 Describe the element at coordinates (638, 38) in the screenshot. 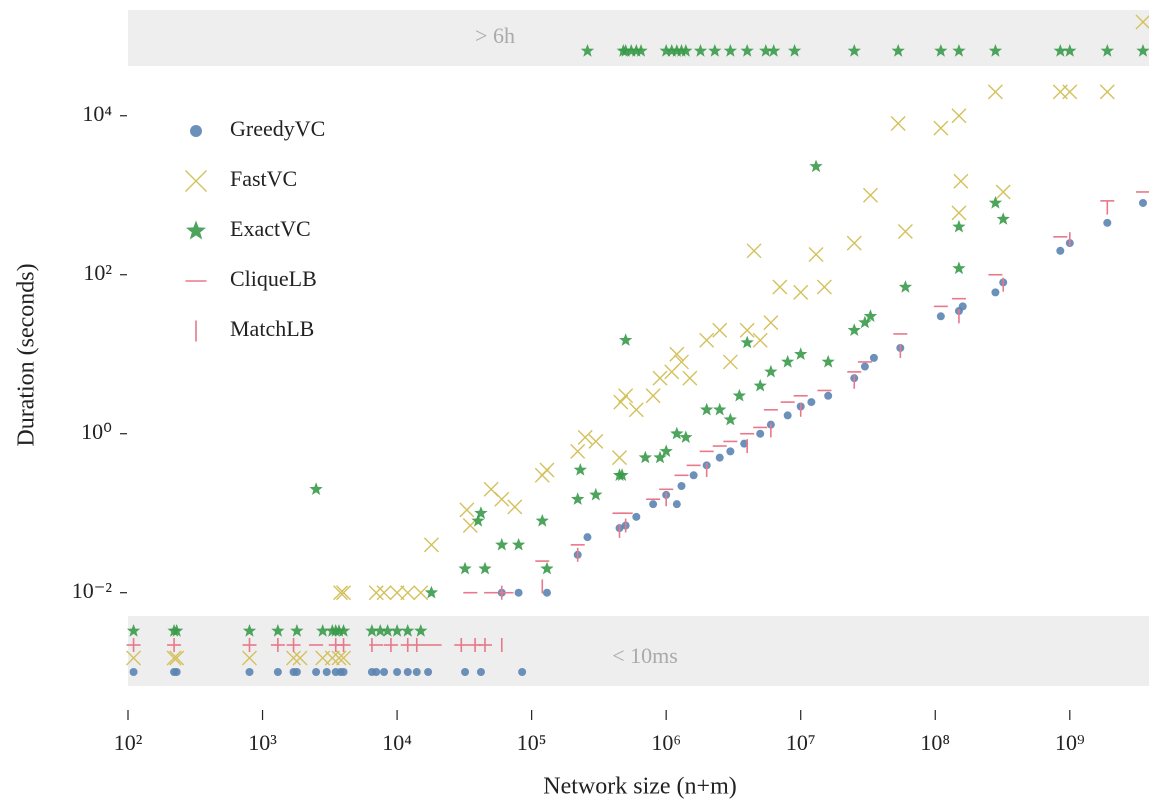

I see `timeout-band` at that location.